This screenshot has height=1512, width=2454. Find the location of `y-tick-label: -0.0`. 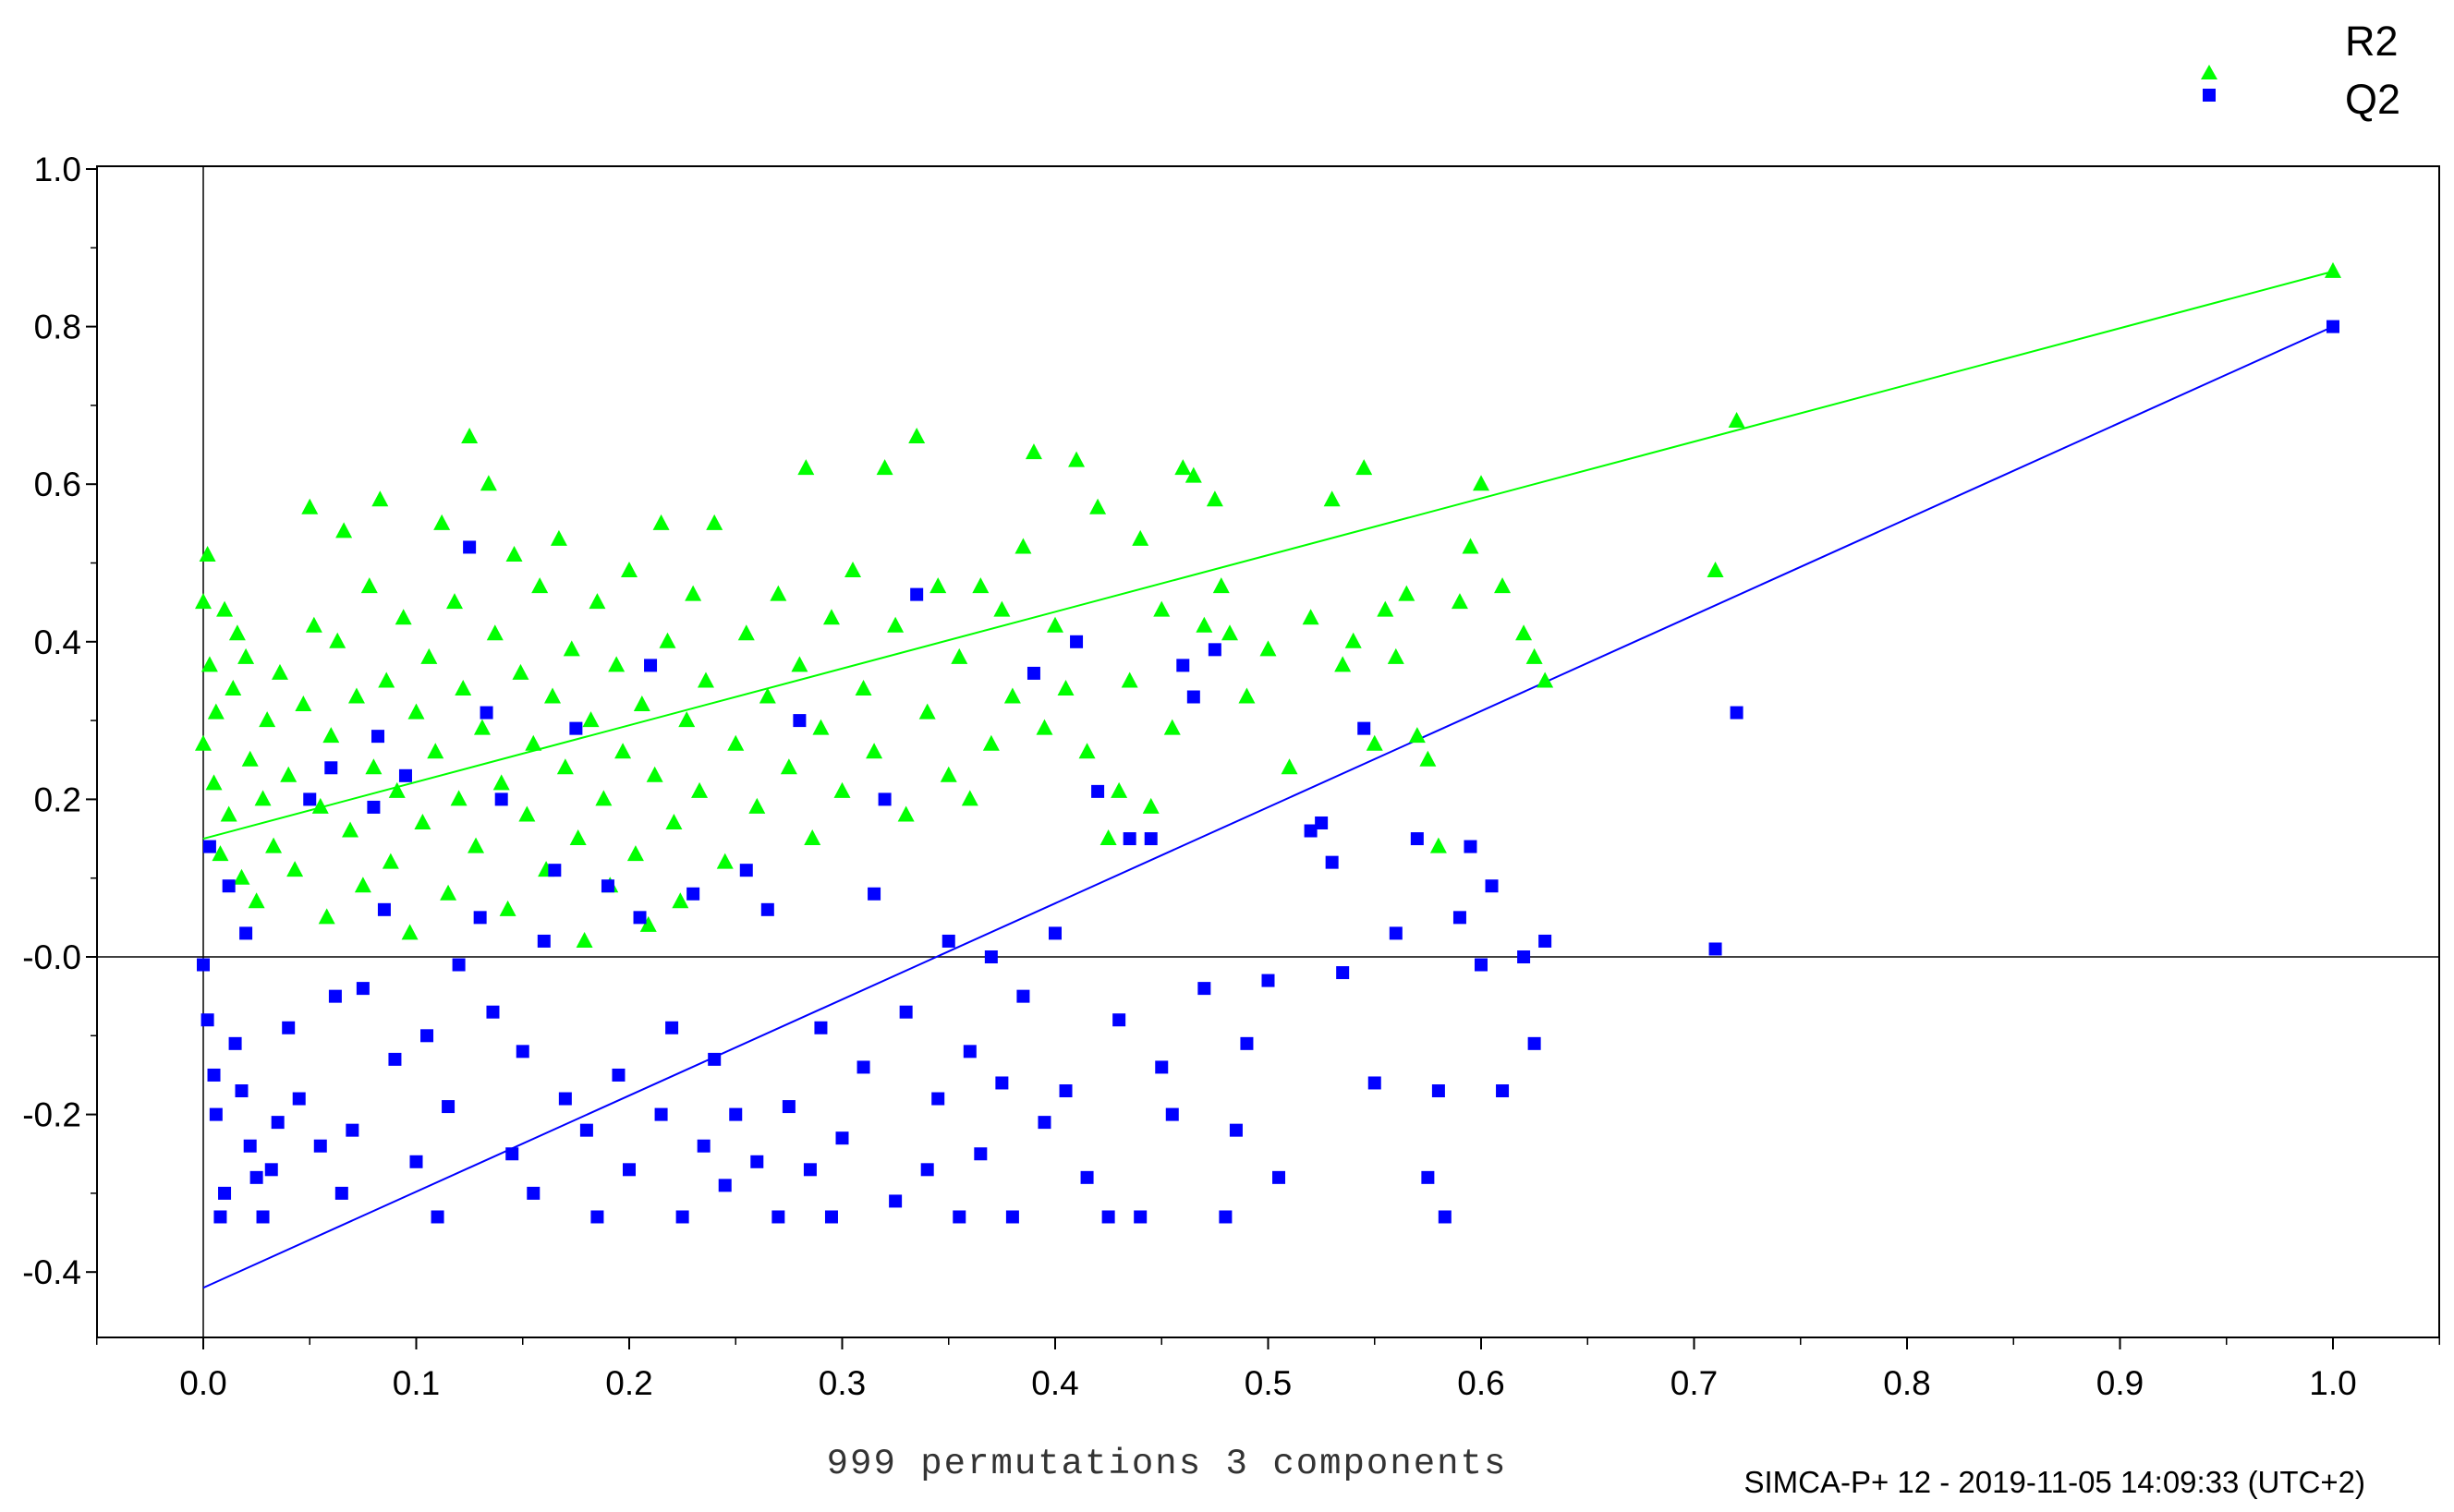

y-tick-label: -0.0 is located at coordinates (52, 957).